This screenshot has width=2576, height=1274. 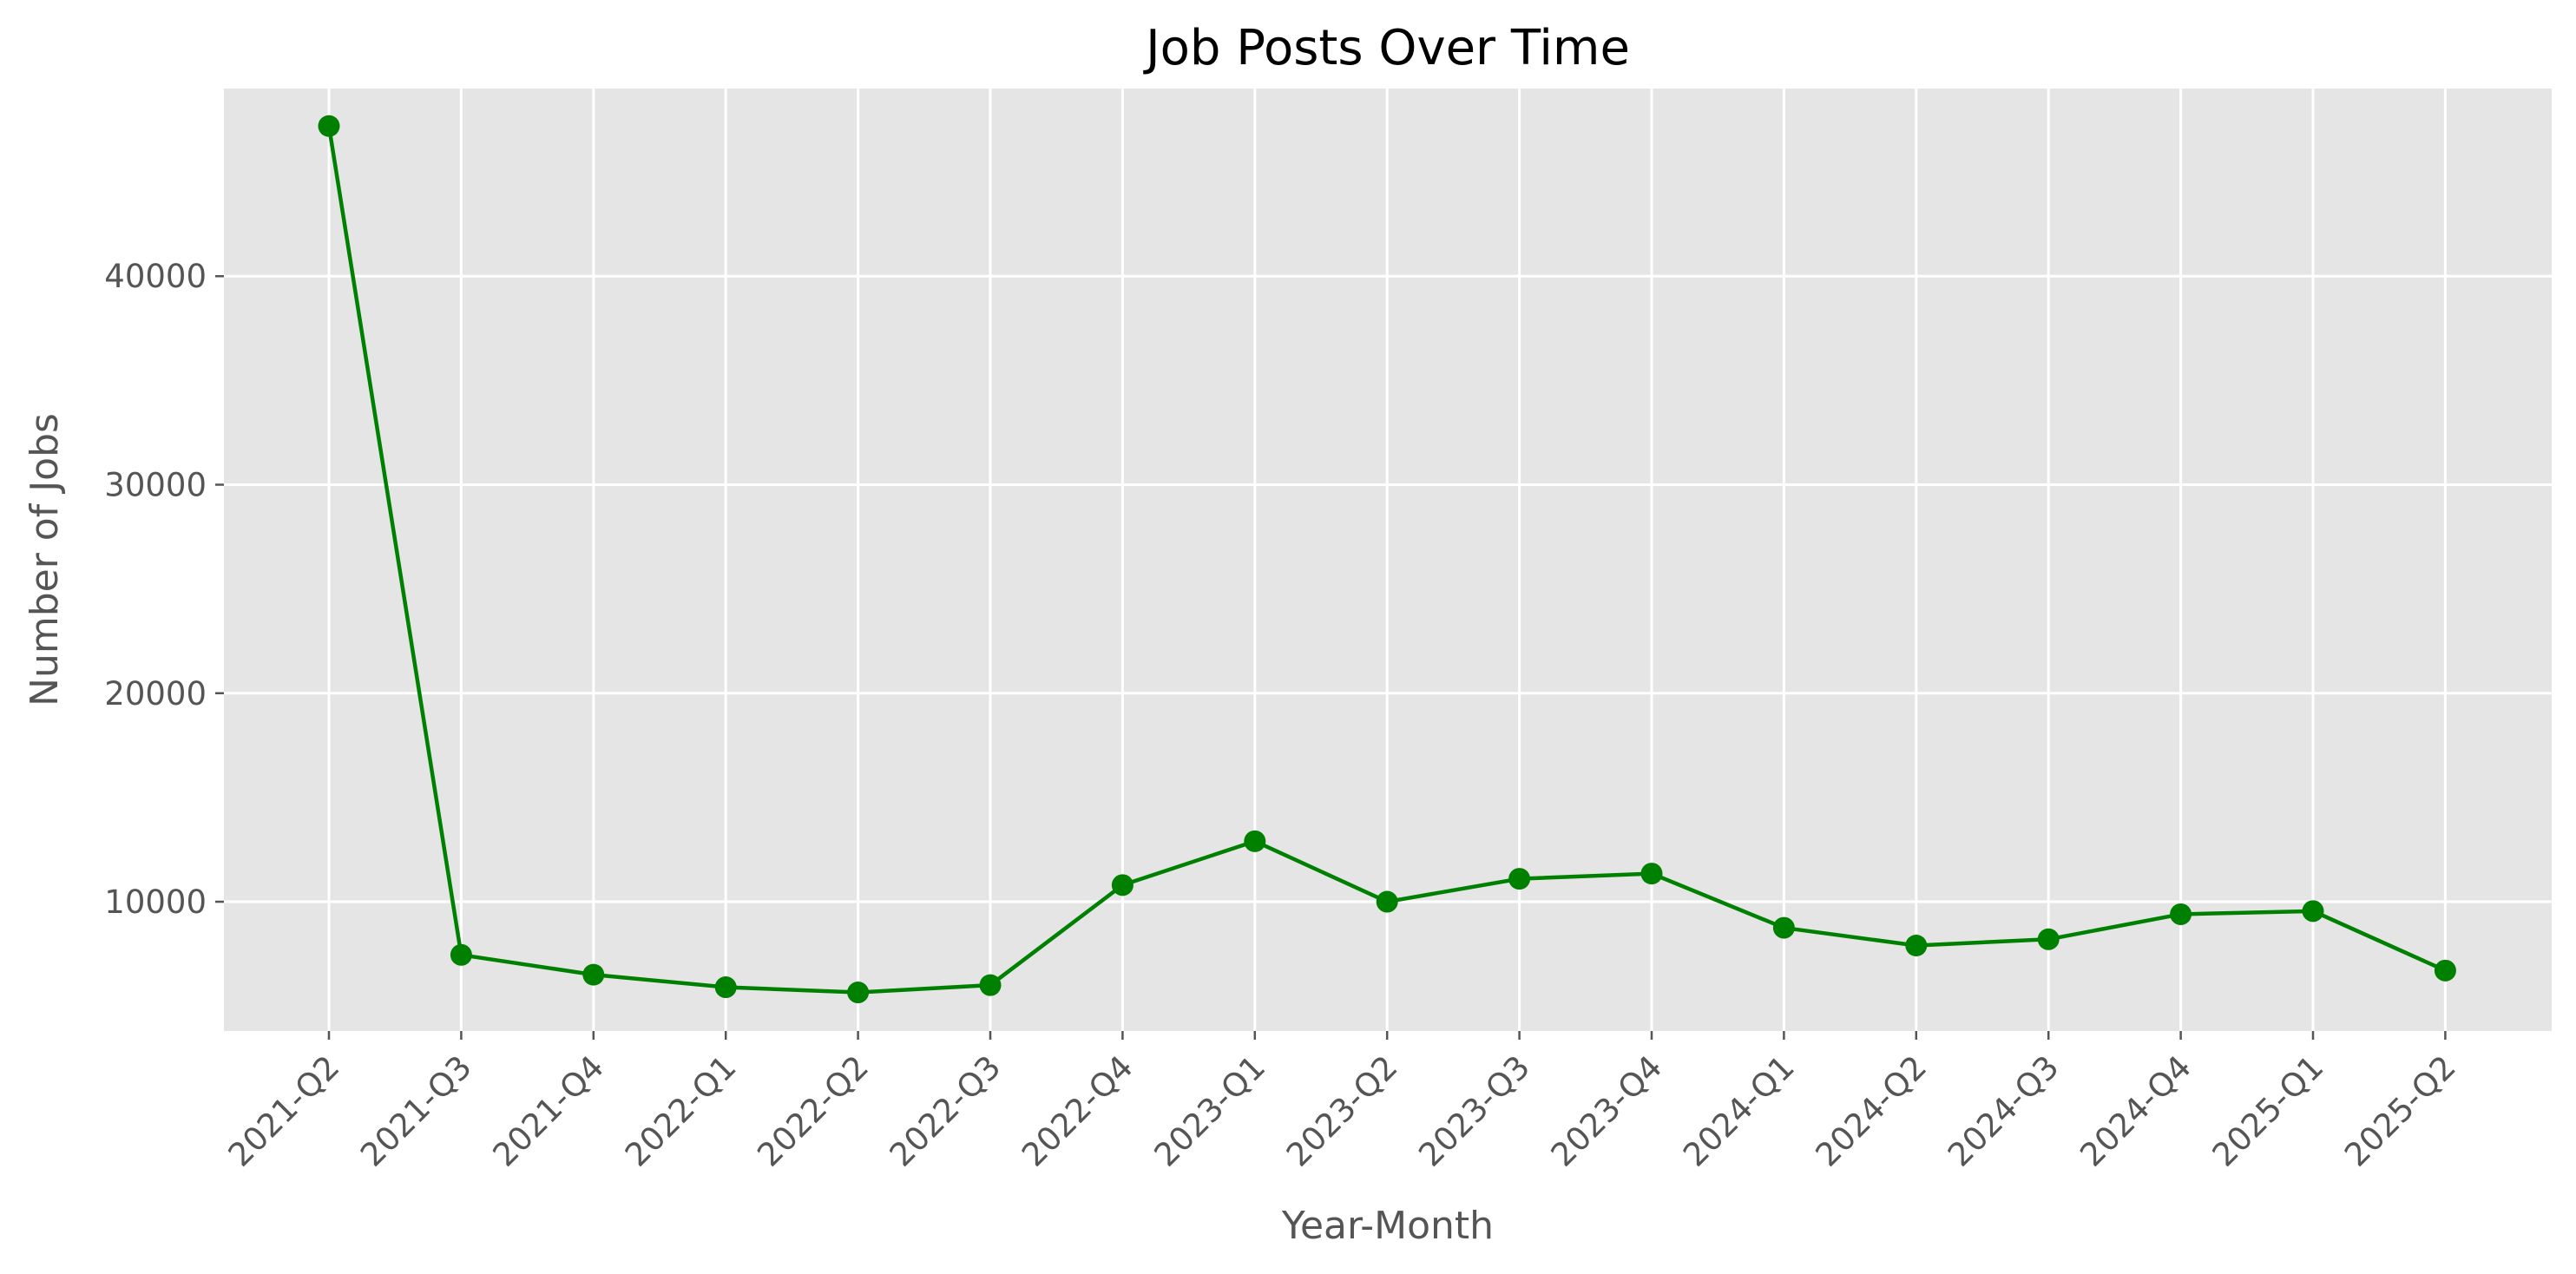 I want to click on x-tick-label: 2024-Q2, so click(x=1872, y=1111).